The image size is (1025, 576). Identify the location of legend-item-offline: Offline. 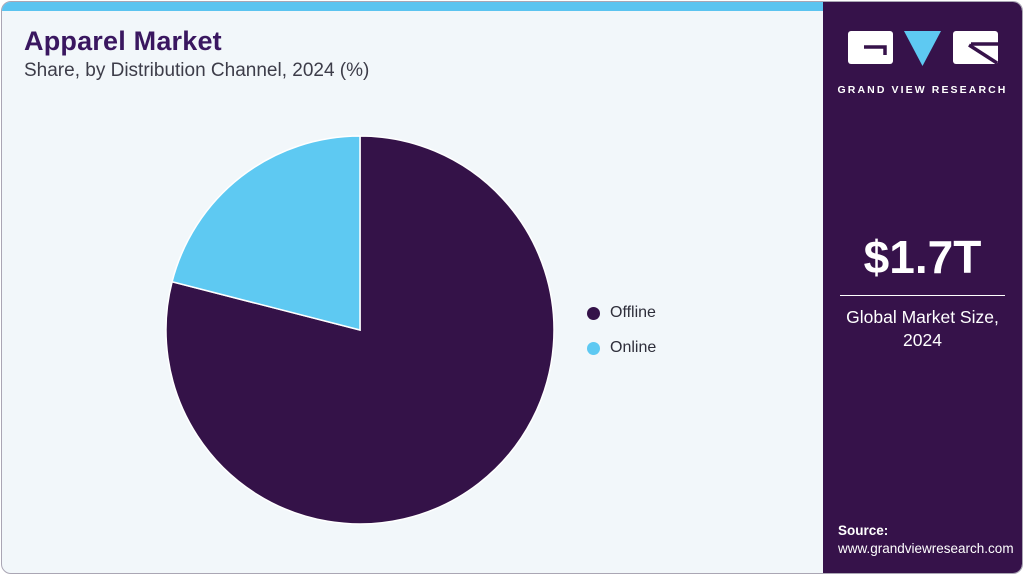
(621, 313).